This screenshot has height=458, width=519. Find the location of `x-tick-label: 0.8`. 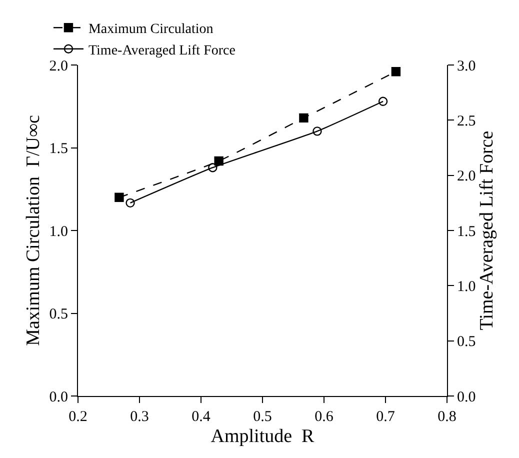

x-tick-label: 0.8 is located at coordinates (447, 417).